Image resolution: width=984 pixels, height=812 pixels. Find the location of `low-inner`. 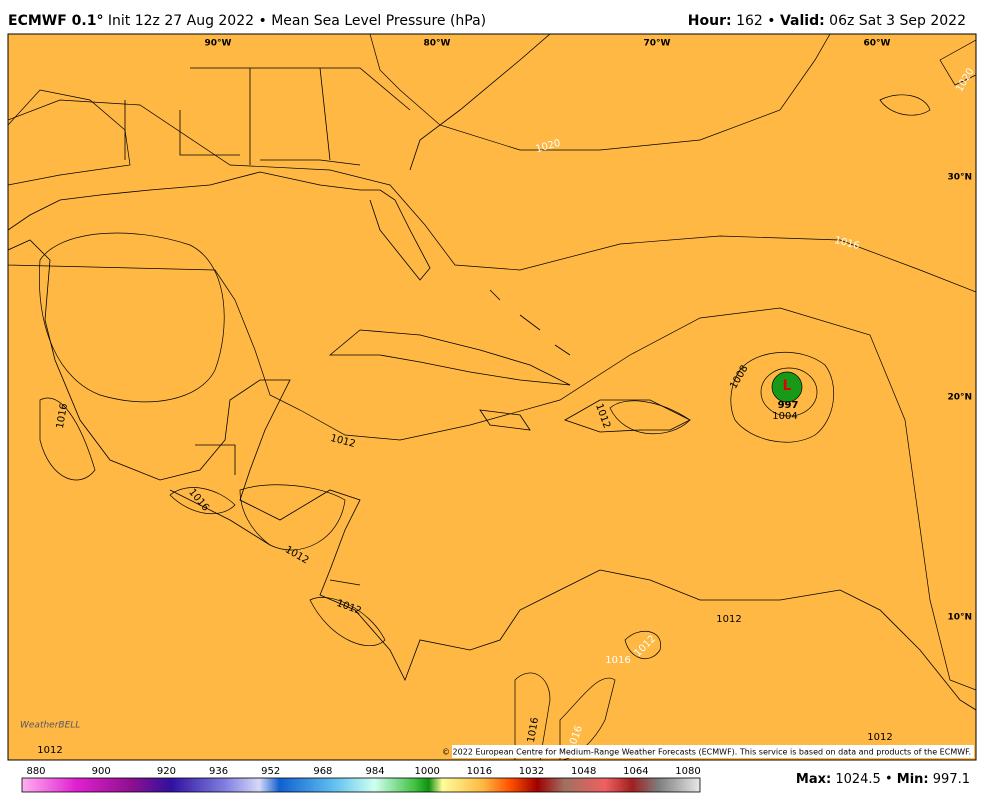

low-inner is located at coordinates (789, 392).